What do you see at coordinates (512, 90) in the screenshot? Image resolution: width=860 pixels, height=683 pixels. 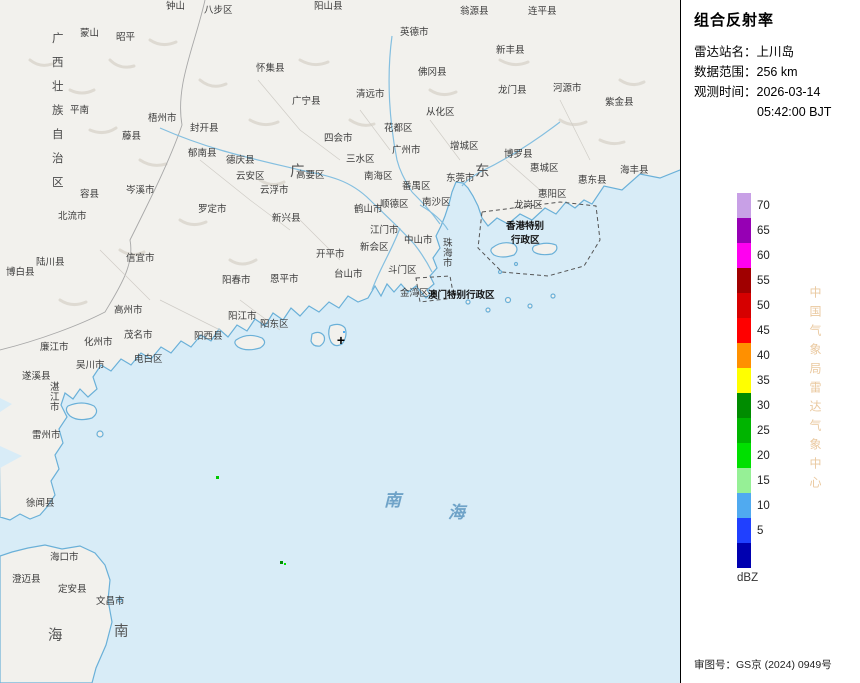 I see `map-label: 龙门县` at bounding box center [512, 90].